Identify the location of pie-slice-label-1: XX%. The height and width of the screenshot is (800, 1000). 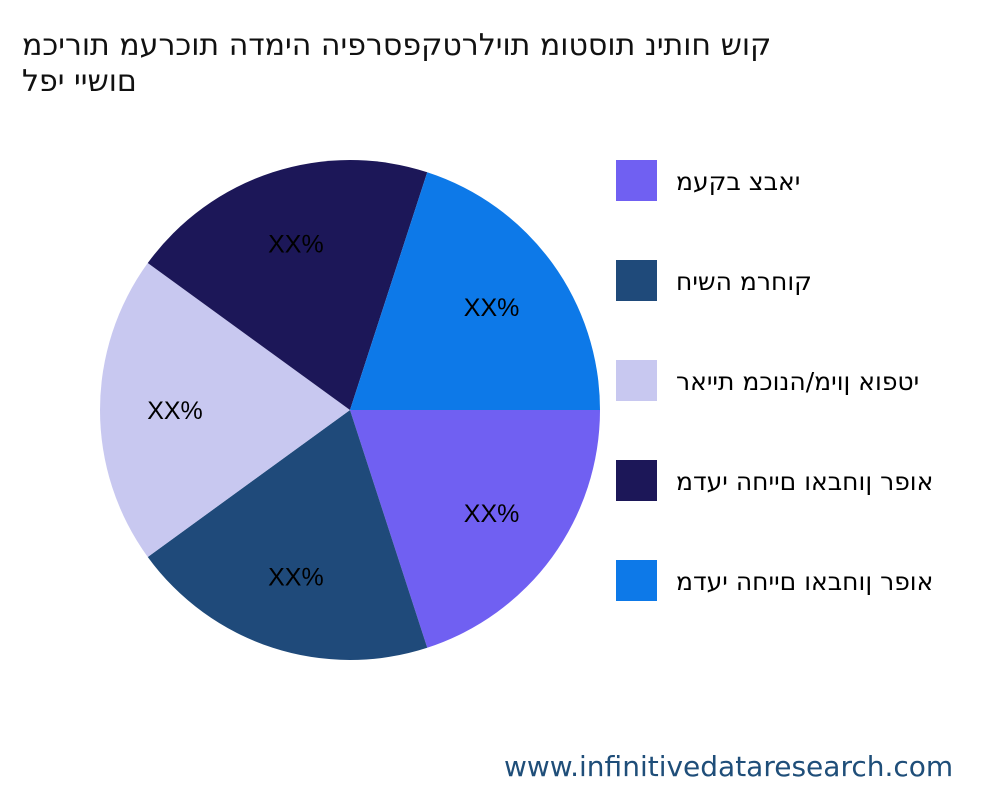
(492, 514).